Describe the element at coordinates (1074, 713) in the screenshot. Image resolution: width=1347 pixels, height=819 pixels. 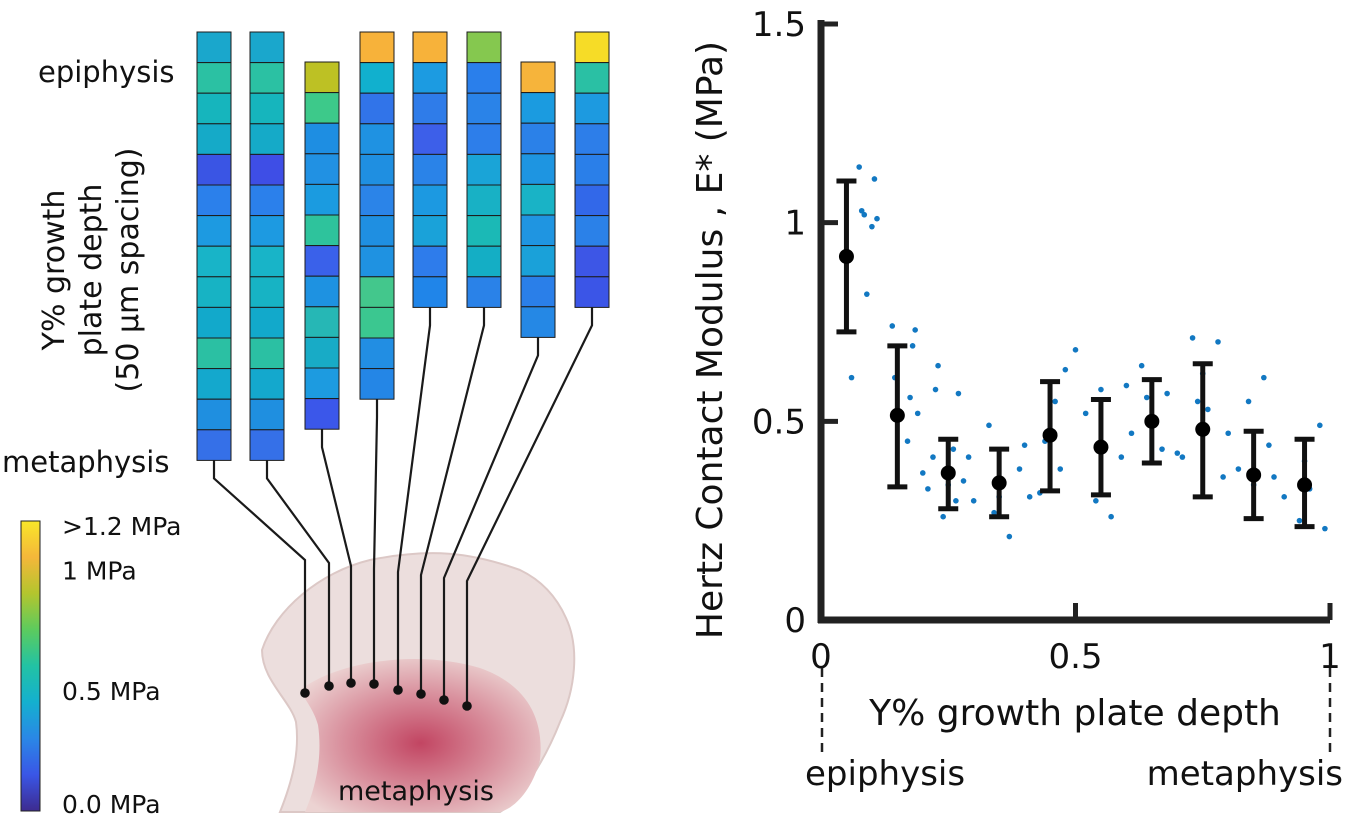
I see `x-axis-title: Y% growth plate depth` at that location.